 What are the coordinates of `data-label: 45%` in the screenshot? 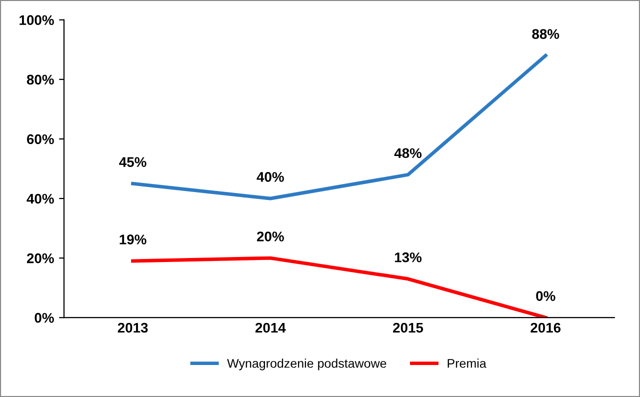 It's located at (132, 162).